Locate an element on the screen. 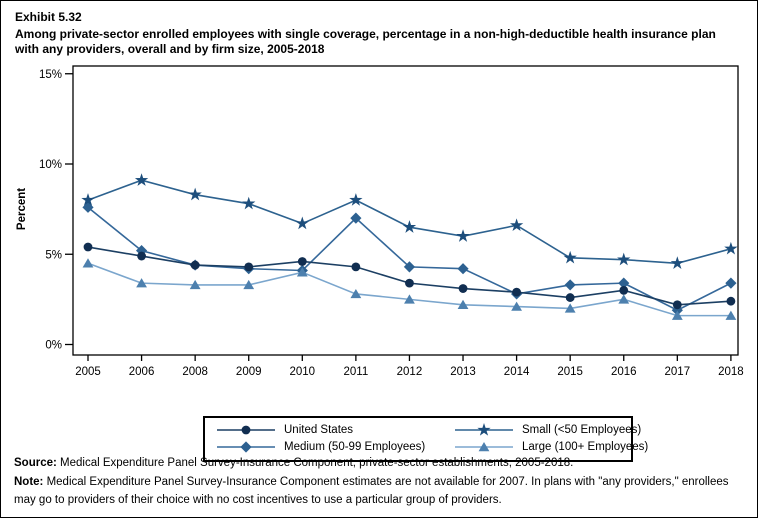 The height and width of the screenshot is (518, 758). legend-label: Small (<50 Employees) is located at coordinates (582, 430).